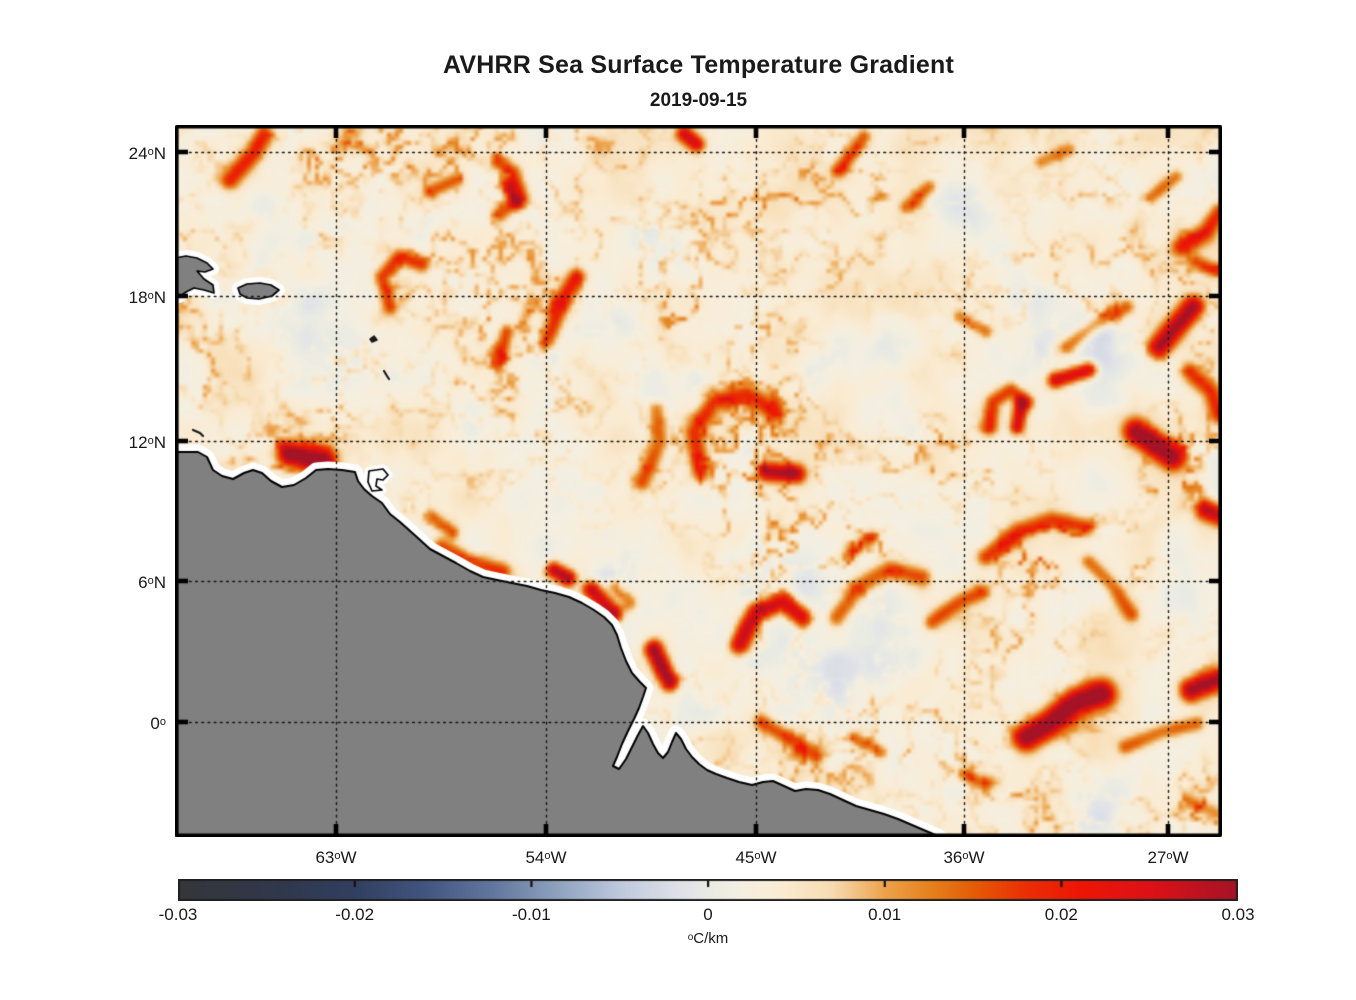 The width and height of the screenshot is (1356, 1000). Describe the element at coordinates (698, 65) in the screenshot. I see `chart-title: AVHRR Sea Surface Temperature Gradient` at that location.